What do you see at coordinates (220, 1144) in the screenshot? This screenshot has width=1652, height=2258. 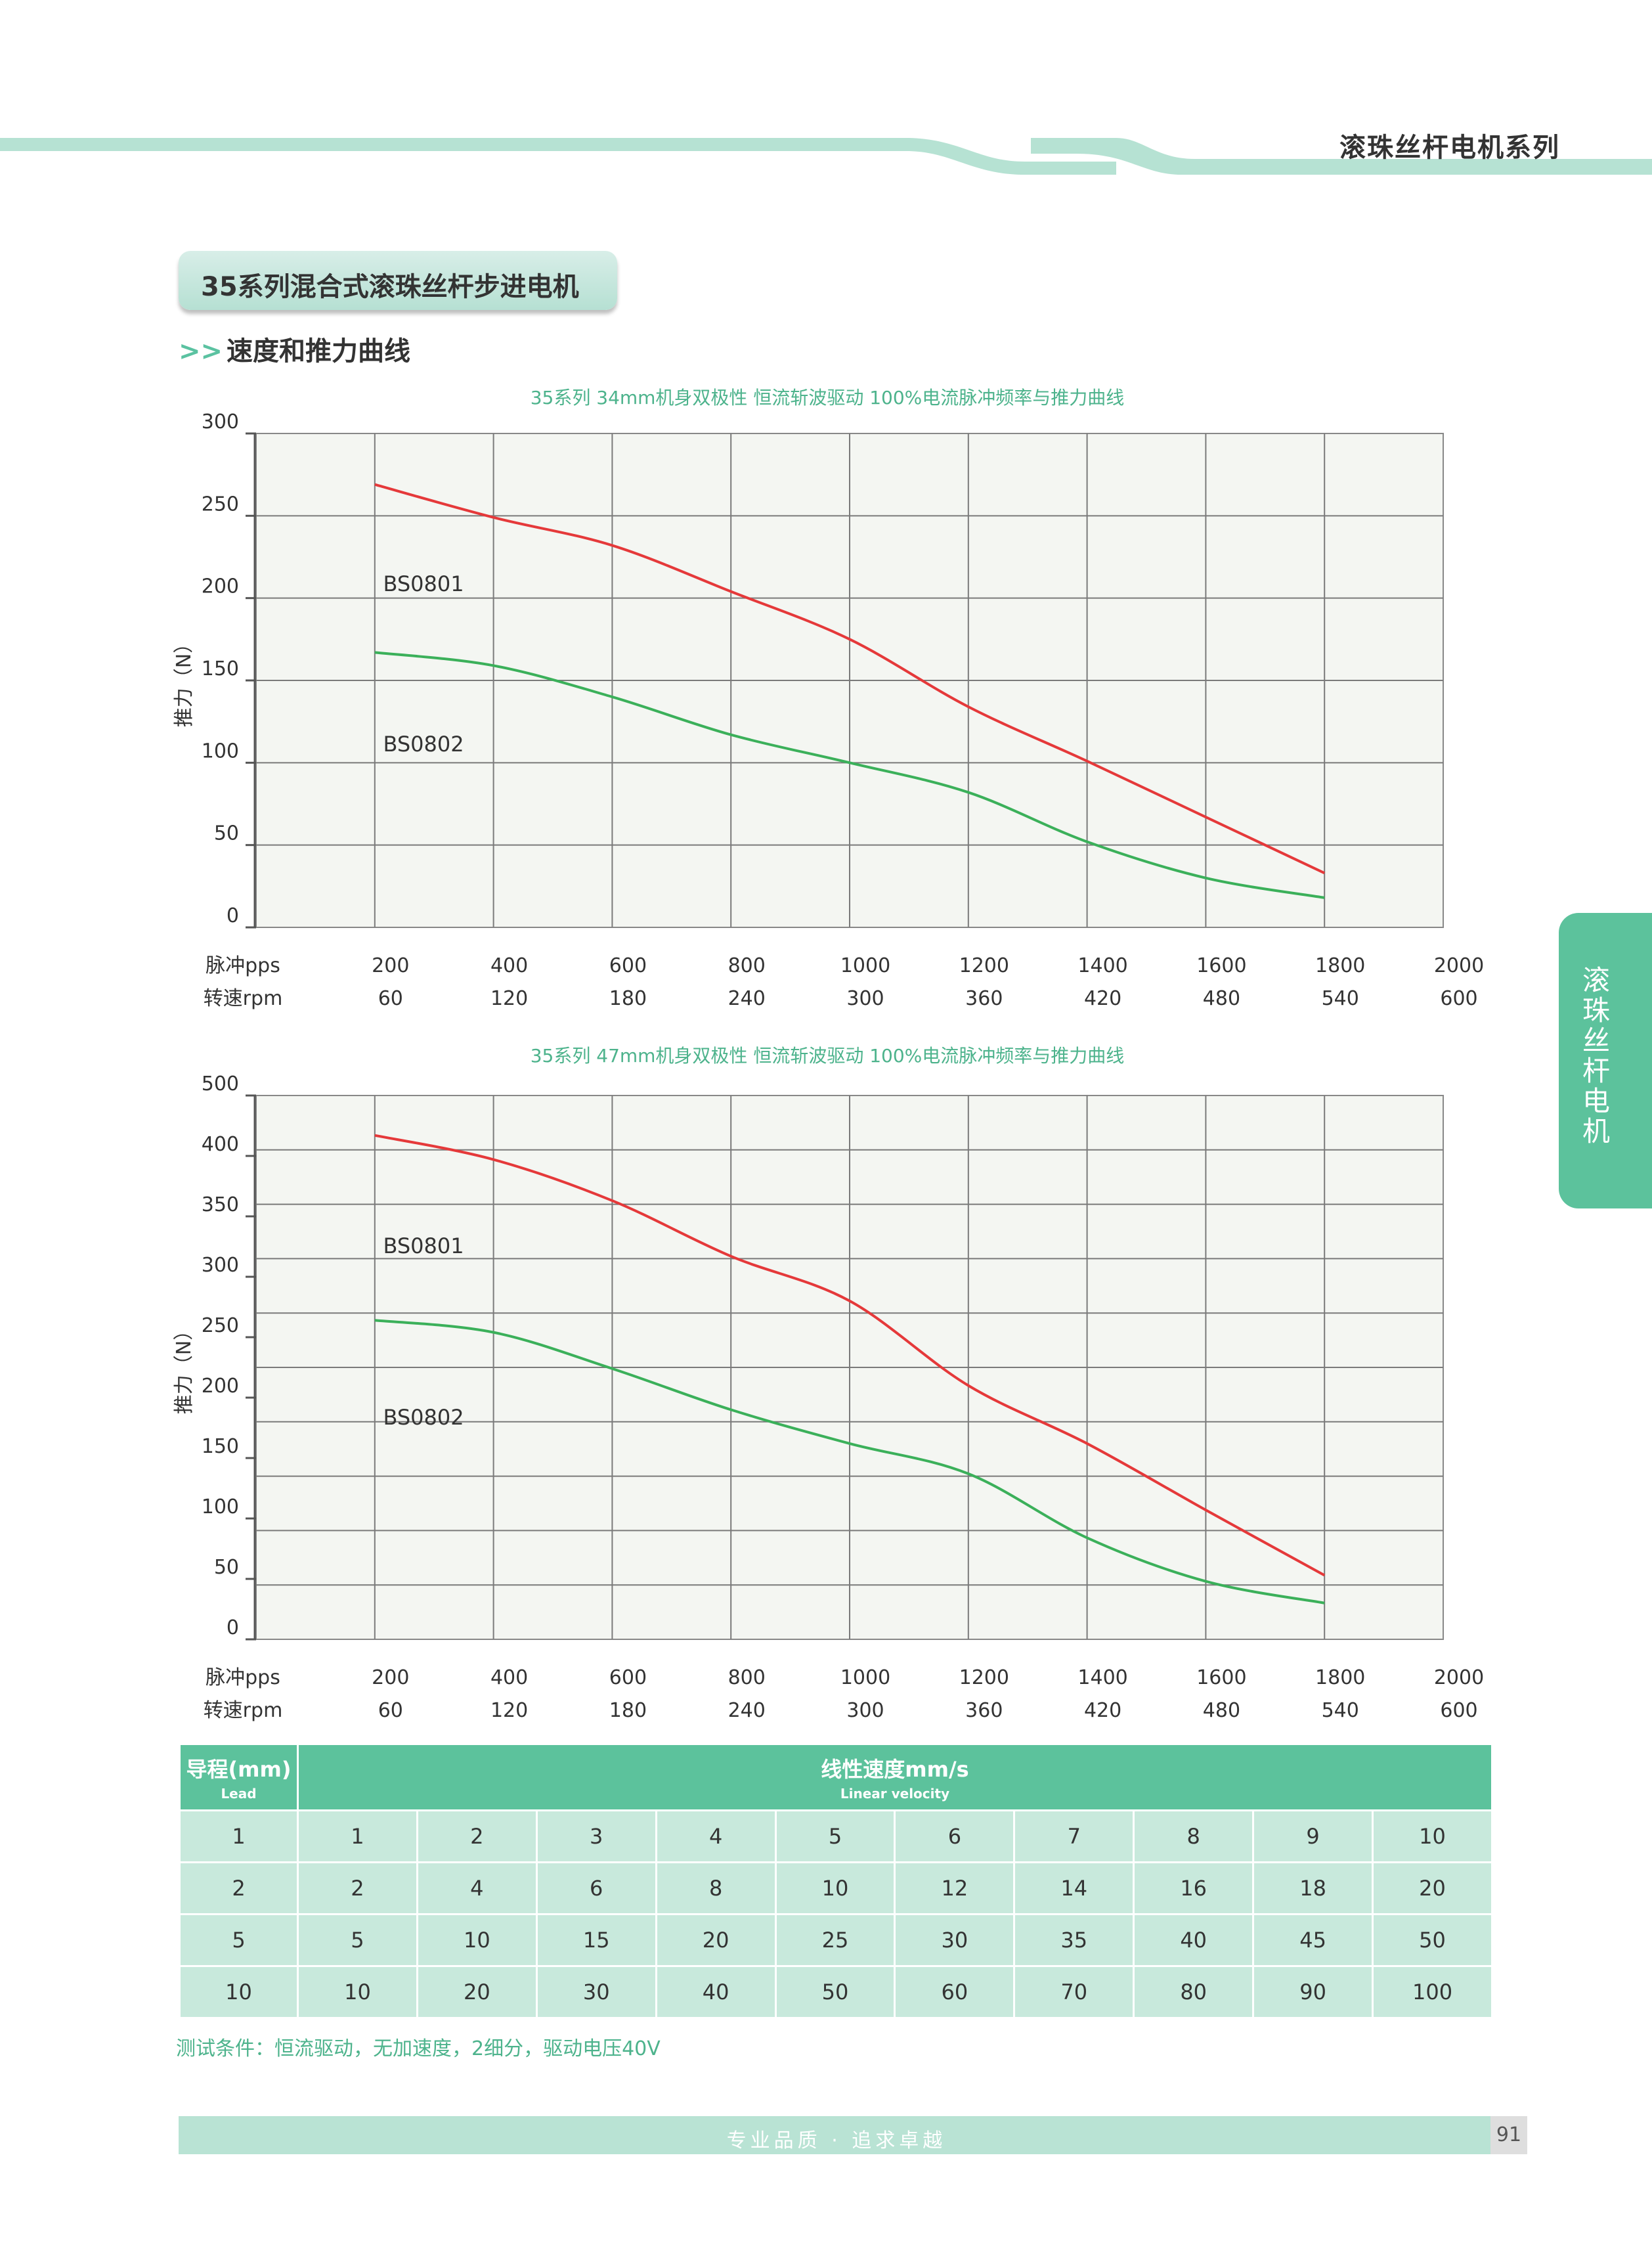 I see `y-tick-label: 400` at bounding box center [220, 1144].